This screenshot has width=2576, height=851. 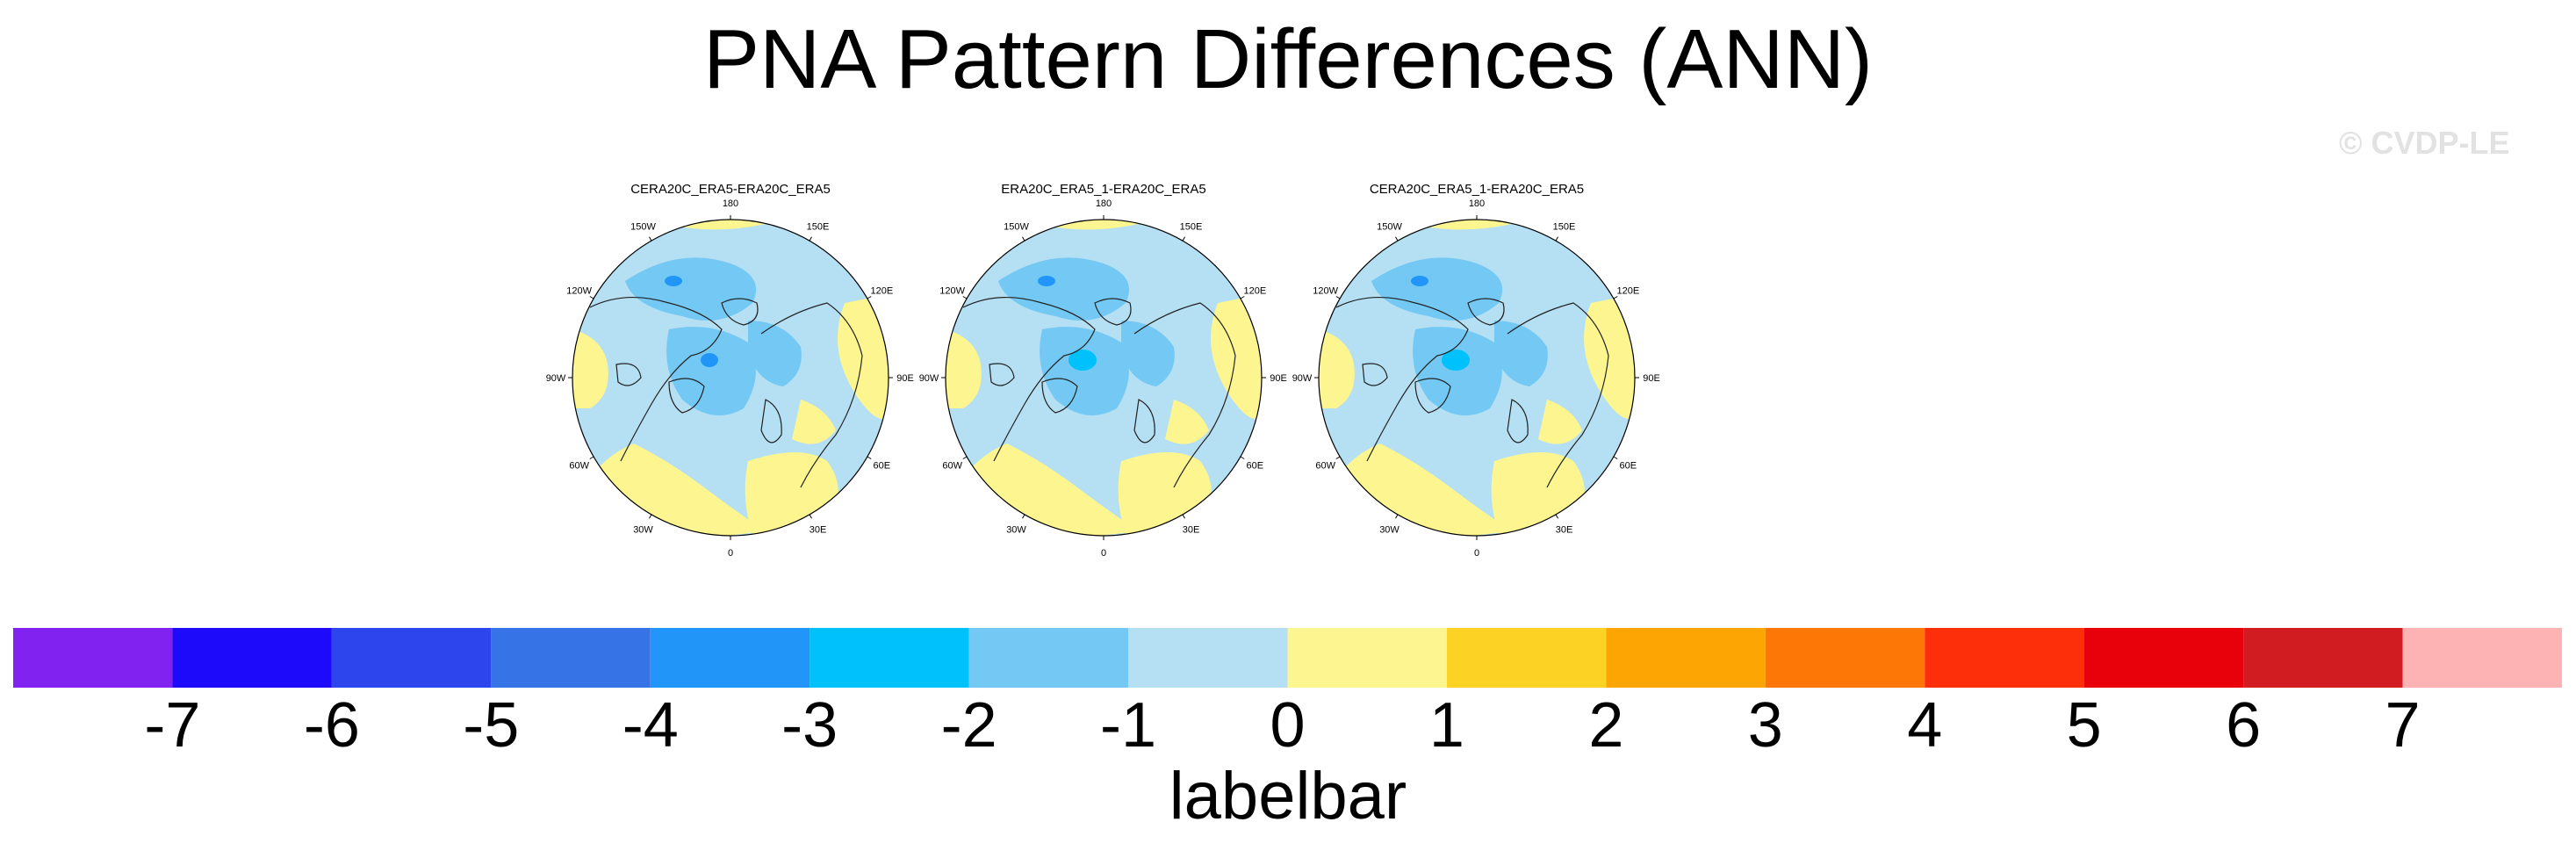 I want to click on longitude-label: 90W, so click(x=929, y=378).